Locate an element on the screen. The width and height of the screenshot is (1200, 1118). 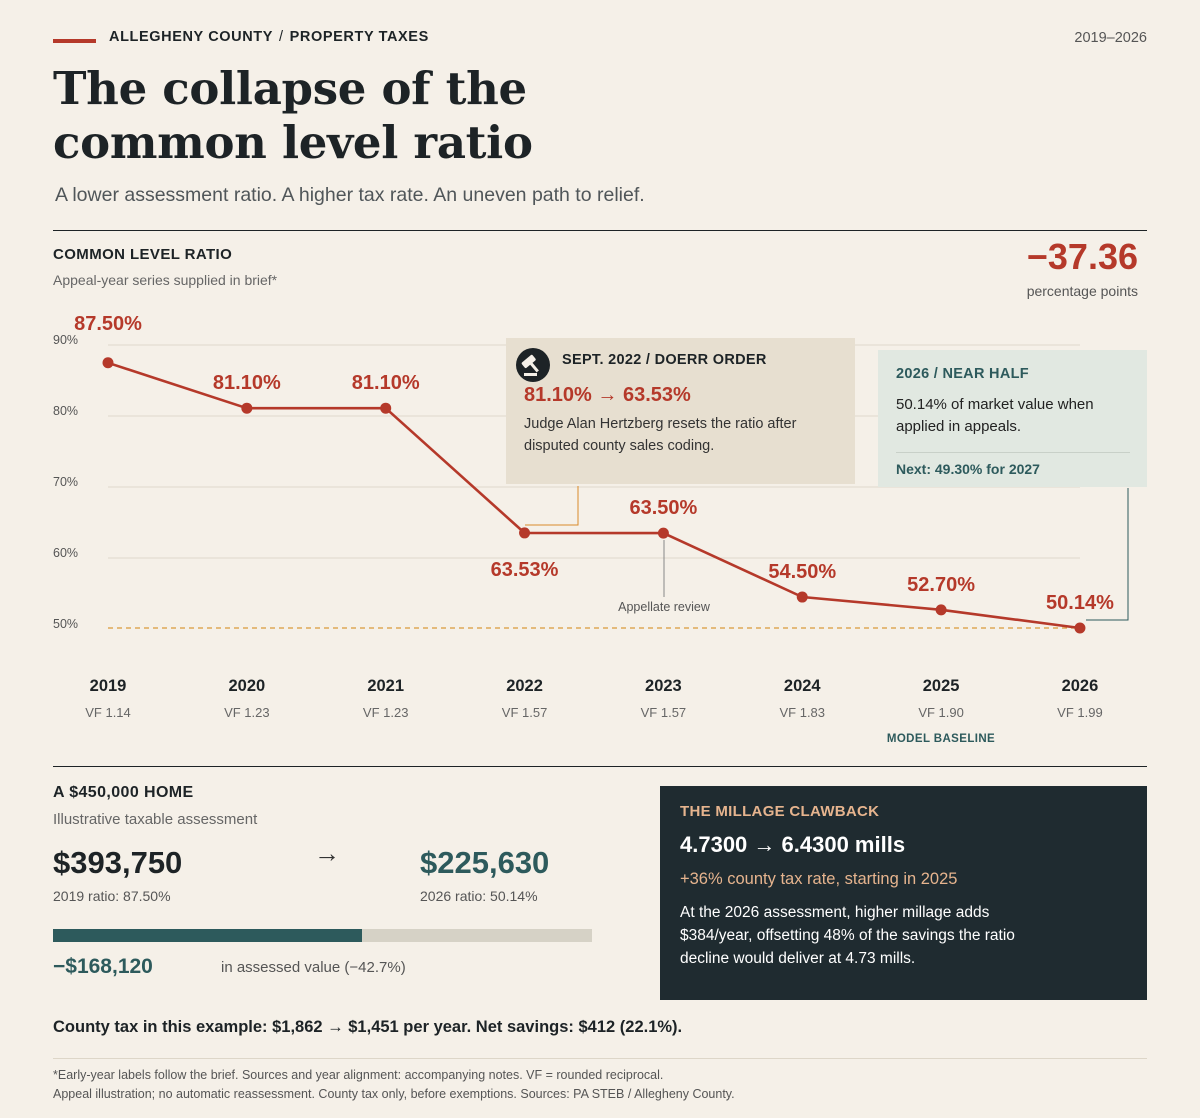
data-label-2025: 52.70% is located at coordinates (941, 585).